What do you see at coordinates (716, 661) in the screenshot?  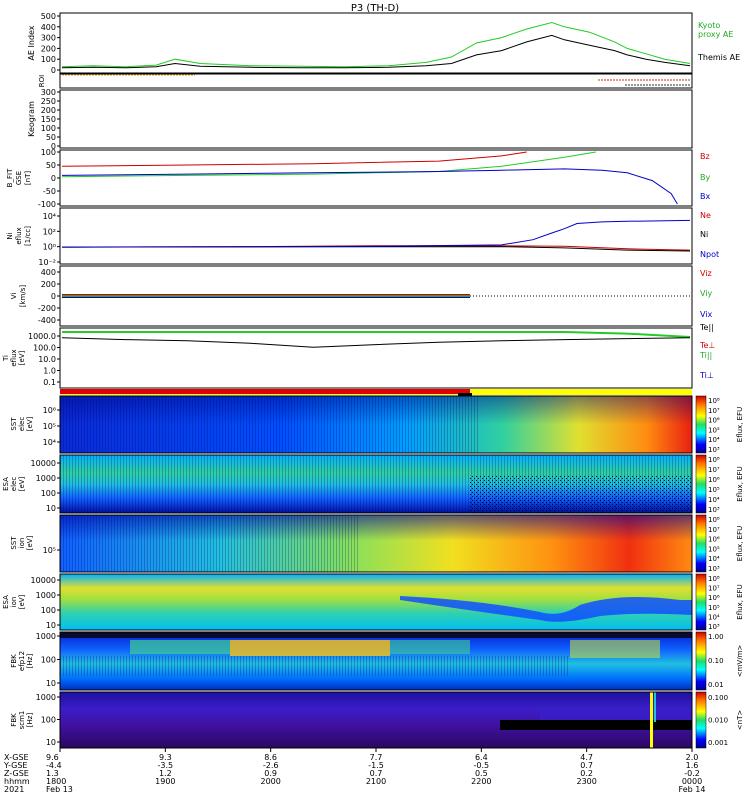 I see `fbk-e-colorbar-tick: 0.10` at bounding box center [716, 661].